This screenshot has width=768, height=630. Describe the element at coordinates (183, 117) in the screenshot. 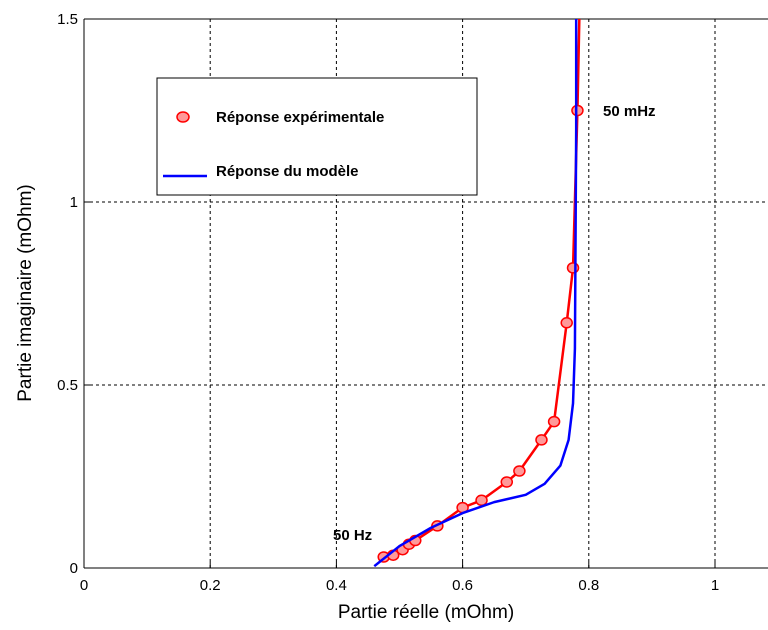

I see `legend-marker-experimental` at that location.